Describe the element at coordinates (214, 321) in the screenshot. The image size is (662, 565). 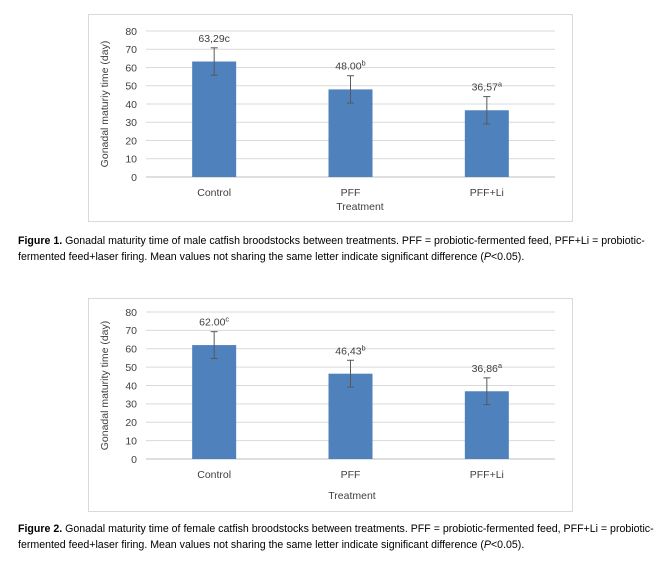
I see `data-label-0: 62.00c` at that location.